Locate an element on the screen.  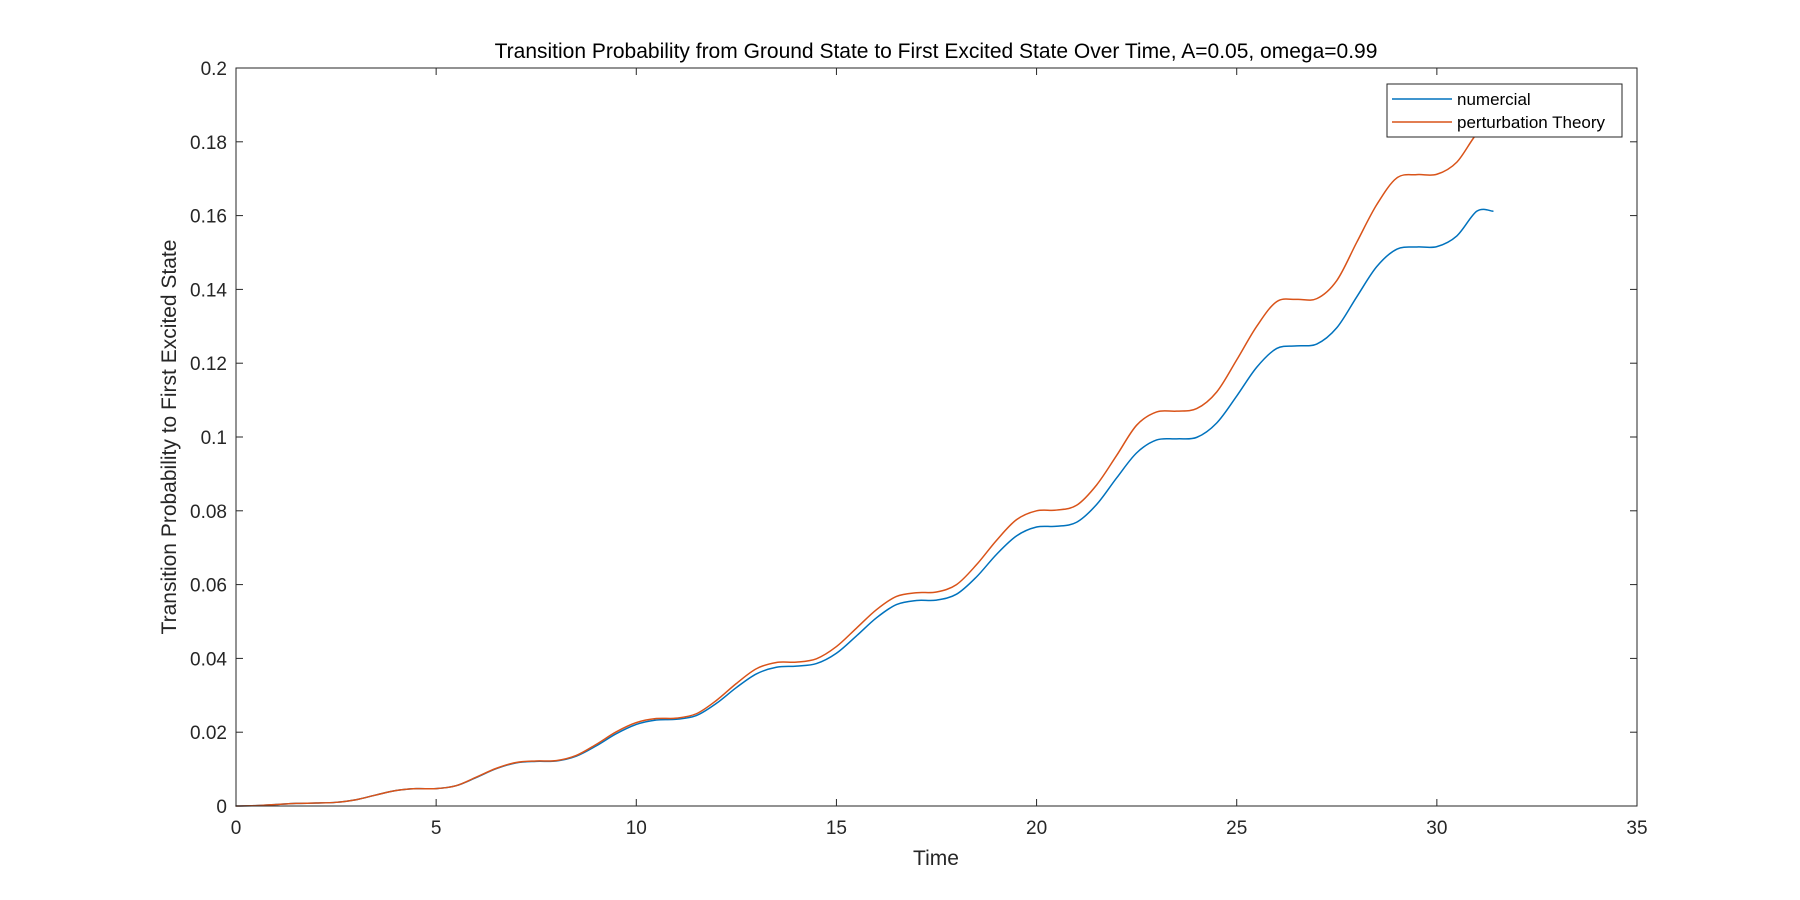
y-tick-label: 0 is located at coordinates (221, 807).